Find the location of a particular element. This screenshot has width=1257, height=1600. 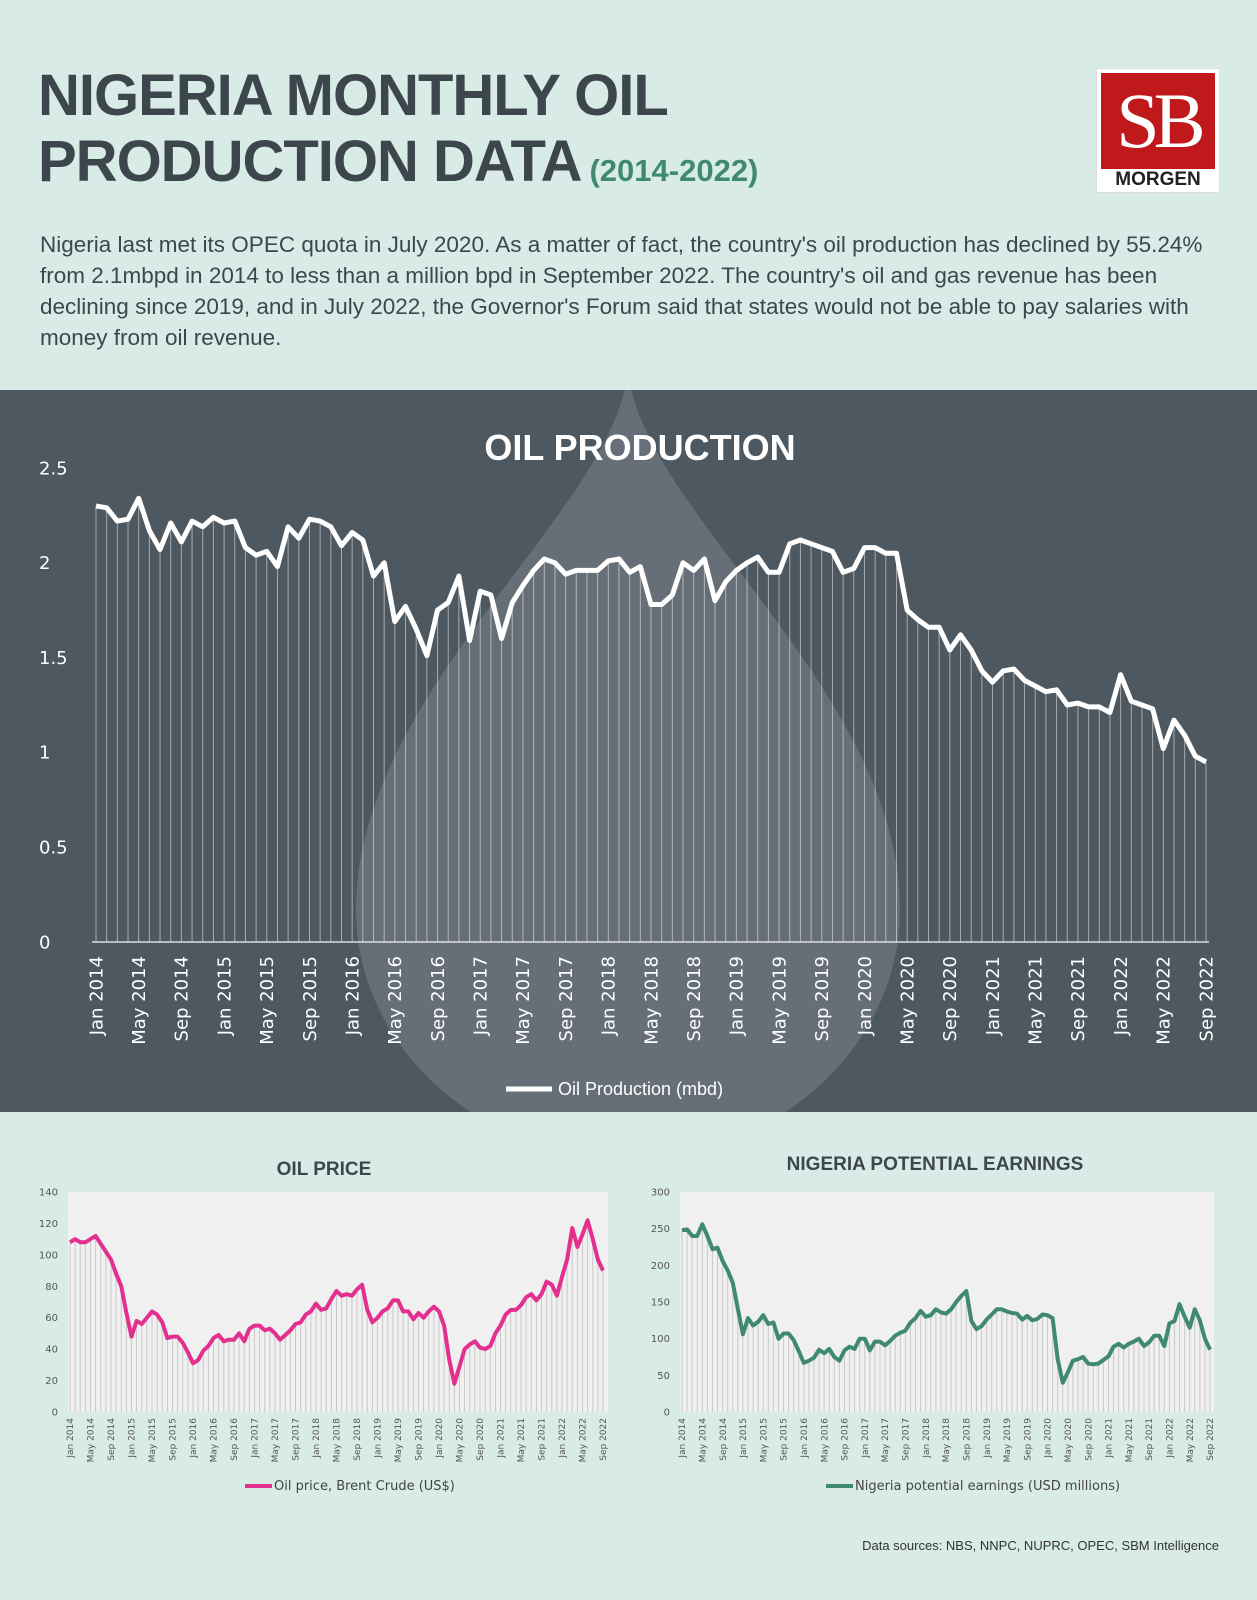

y-tick-label: 120 is located at coordinates (48, 1224).